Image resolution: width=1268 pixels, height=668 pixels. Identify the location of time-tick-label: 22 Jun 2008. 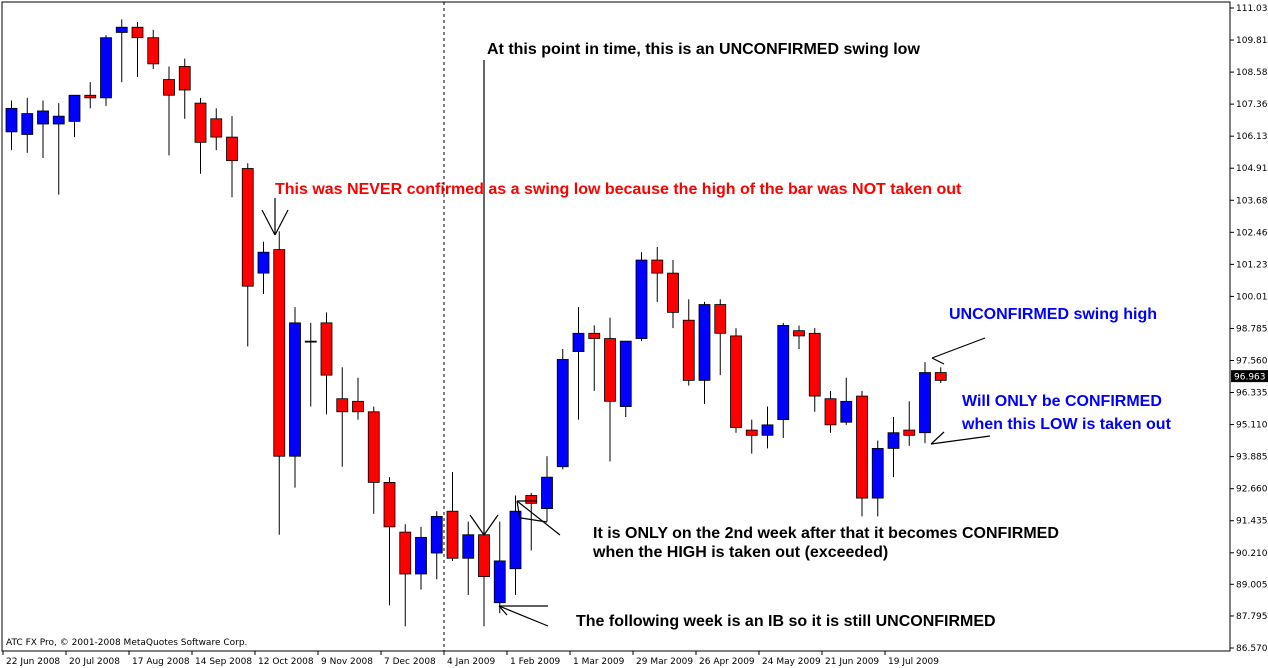
(33, 662).